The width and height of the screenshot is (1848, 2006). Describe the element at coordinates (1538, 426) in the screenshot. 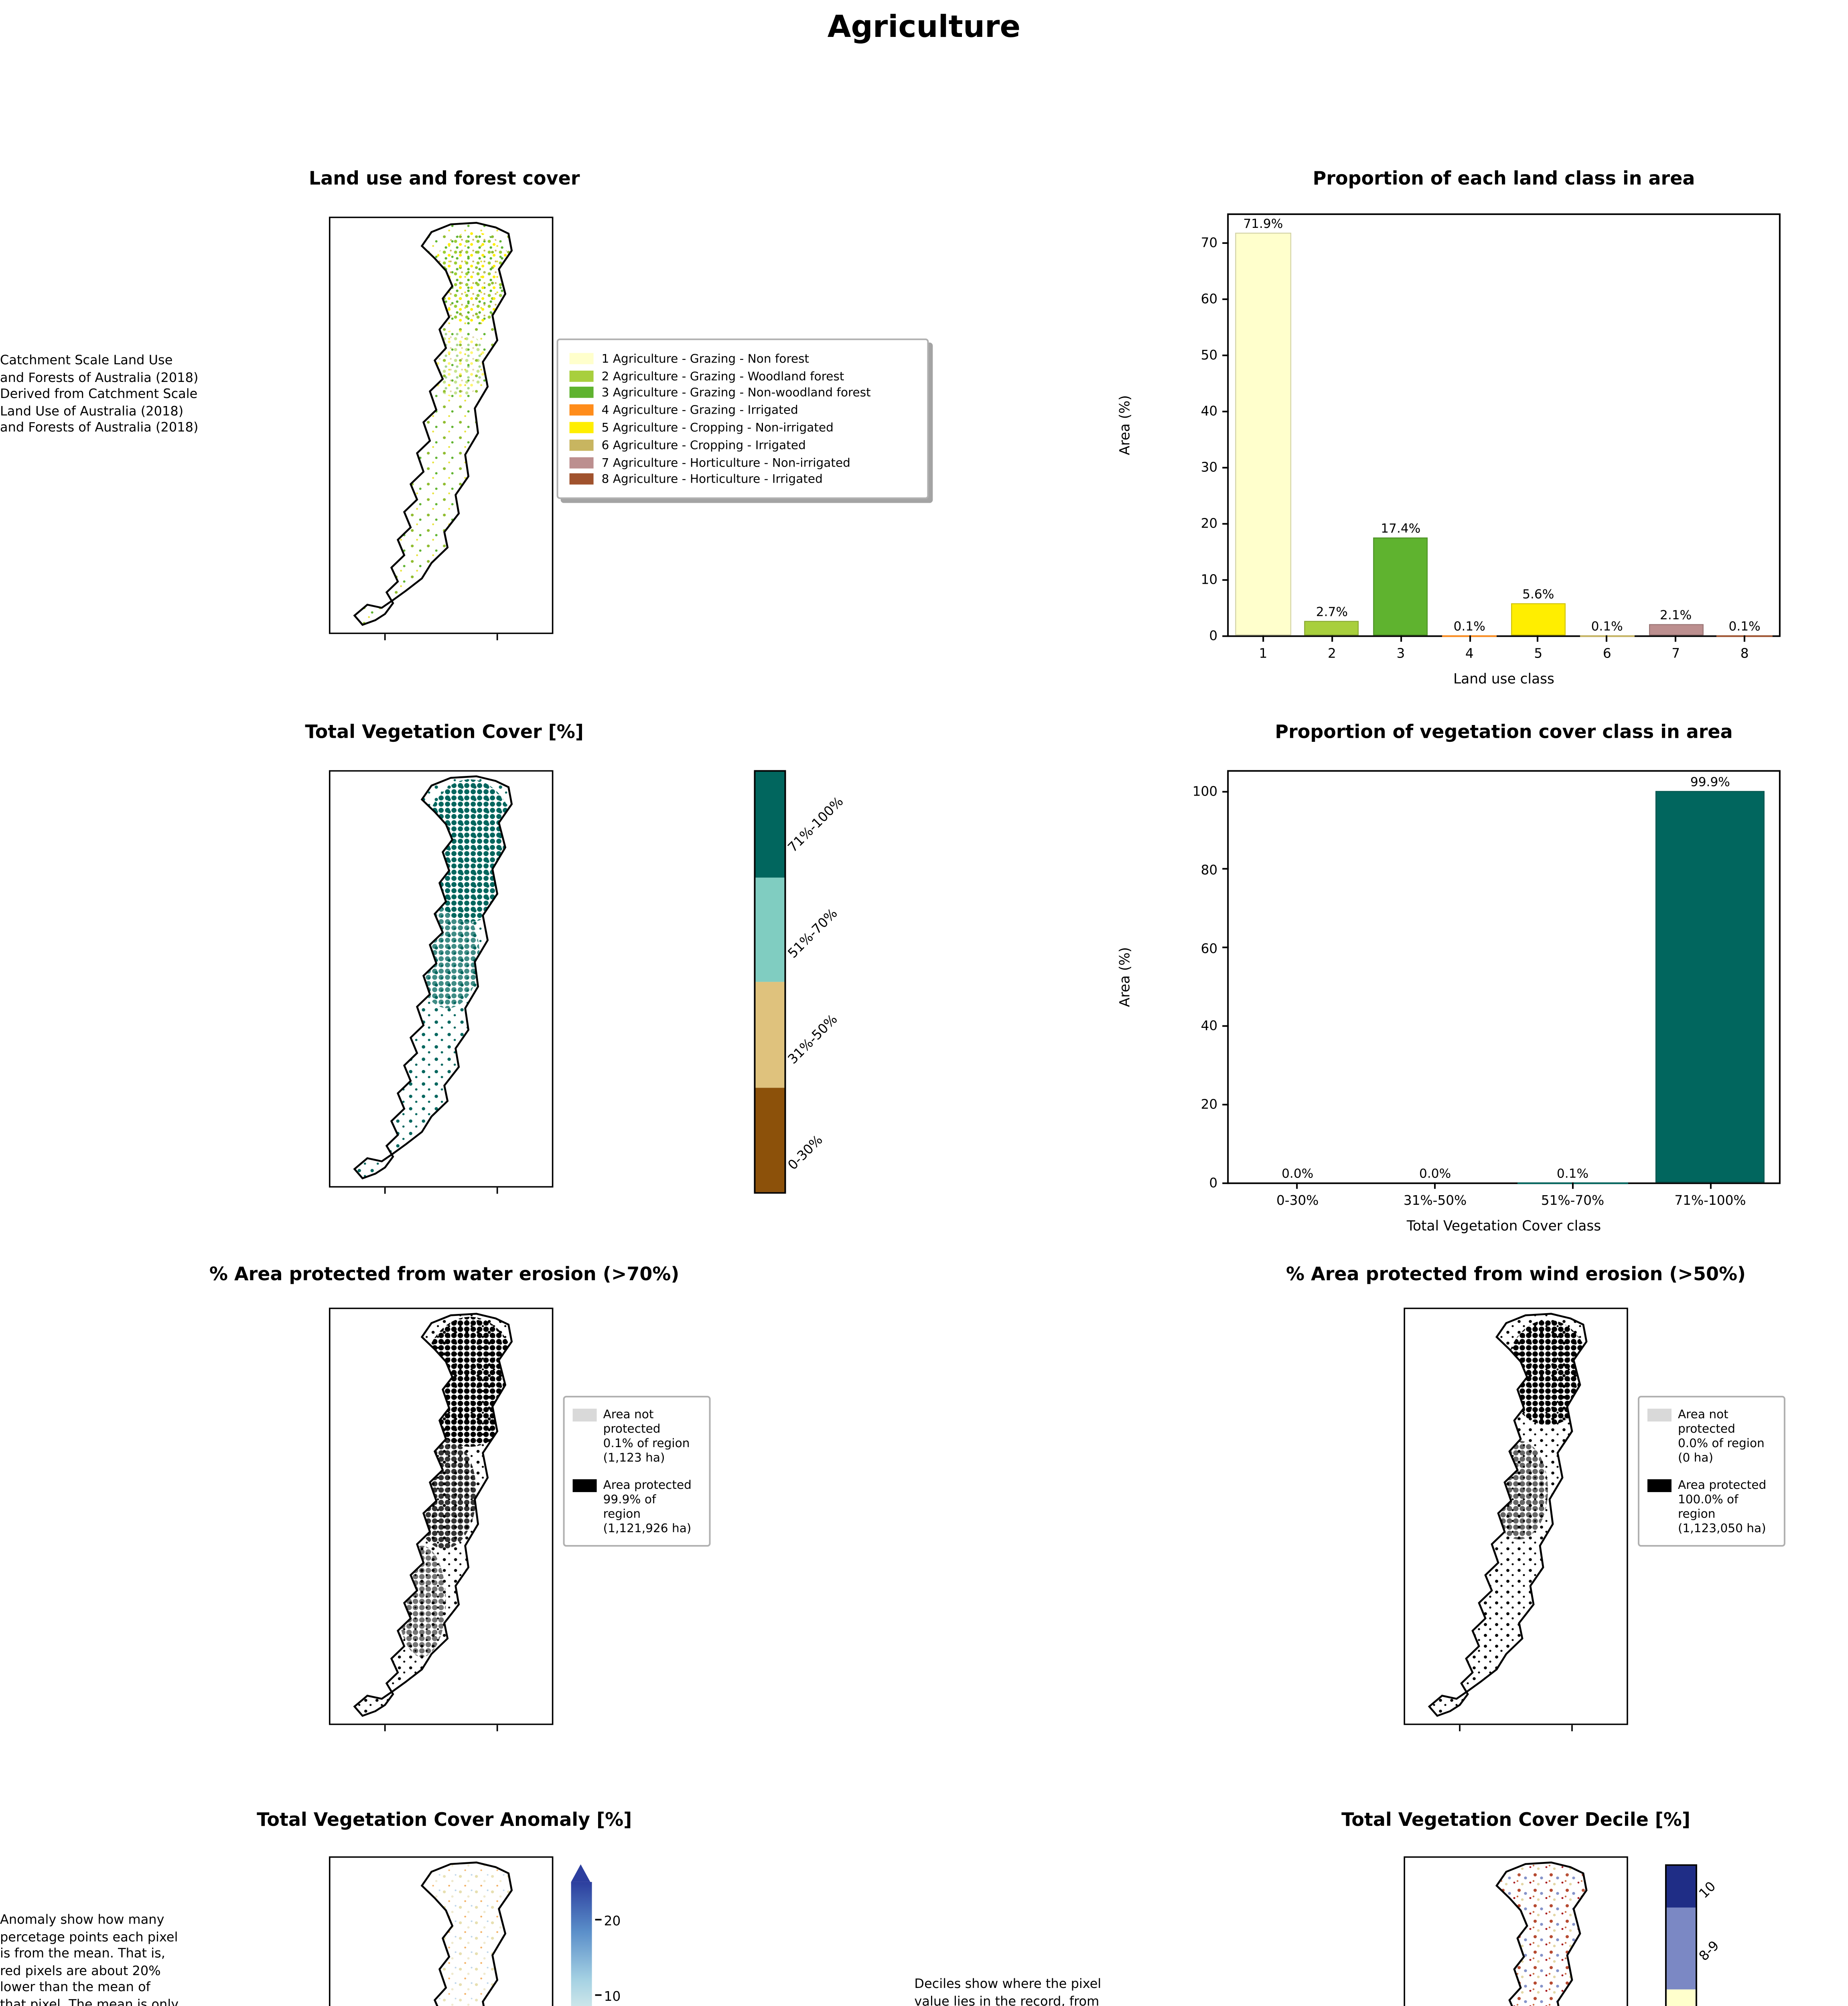

I see `bar-slot: 5.6%` at that location.